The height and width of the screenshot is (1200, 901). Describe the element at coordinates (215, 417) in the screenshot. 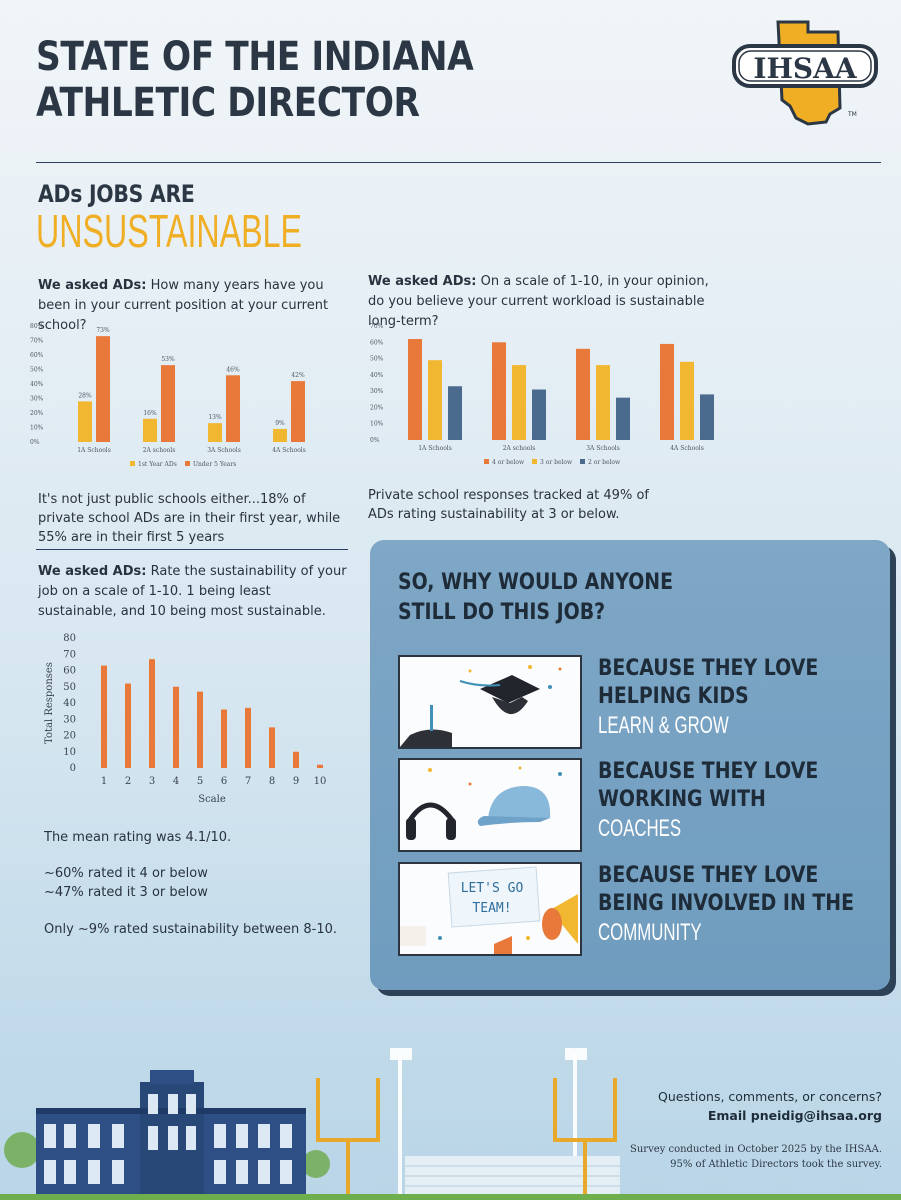

I see `data-label: 13%` at that location.